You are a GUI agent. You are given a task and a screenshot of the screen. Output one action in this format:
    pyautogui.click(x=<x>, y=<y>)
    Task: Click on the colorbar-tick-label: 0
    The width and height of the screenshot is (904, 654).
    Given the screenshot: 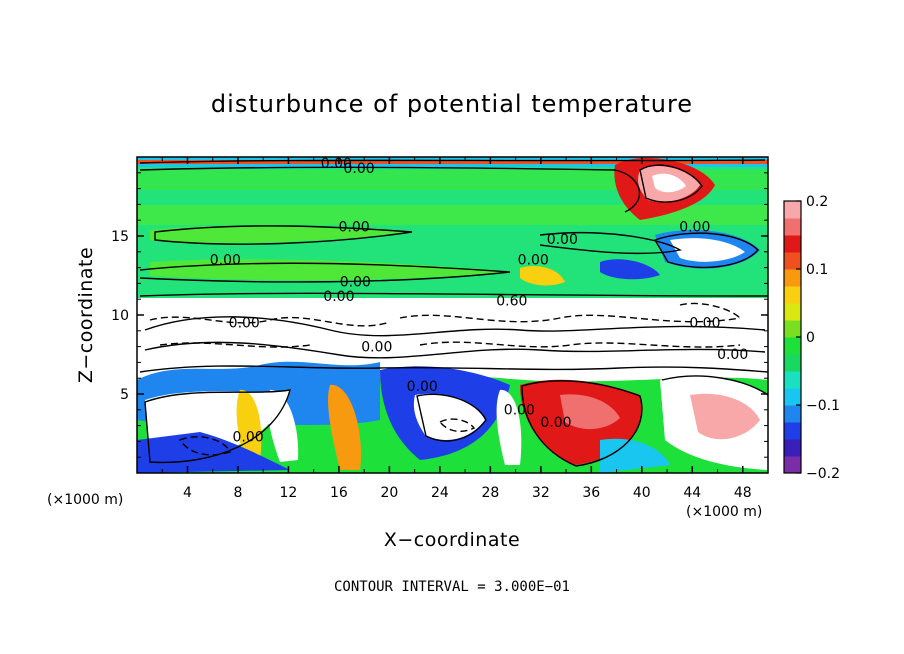 What is the action you would take?
    pyautogui.click(x=810, y=338)
    